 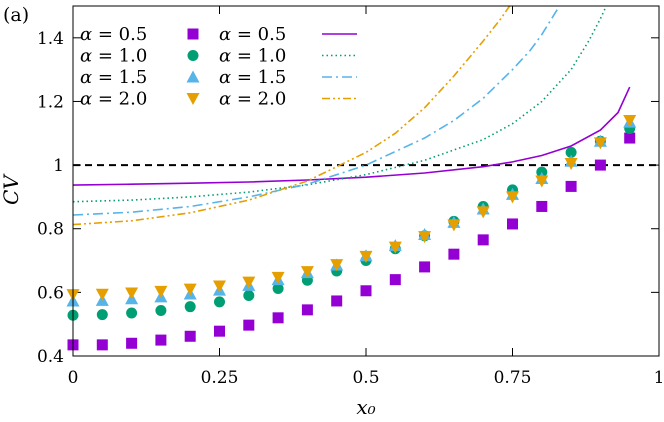 I want to click on y-tick-label: 1, so click(x=58, y=166).